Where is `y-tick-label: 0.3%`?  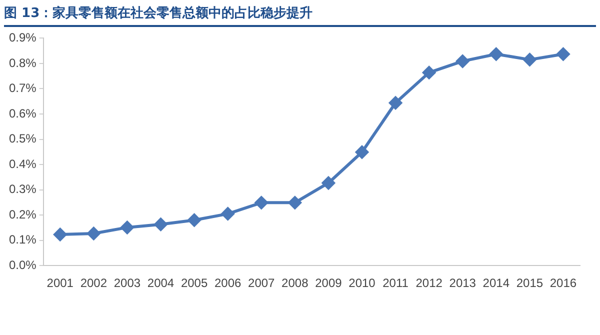 y-tick-label: 0.3% is located at coordinates (22, 189).